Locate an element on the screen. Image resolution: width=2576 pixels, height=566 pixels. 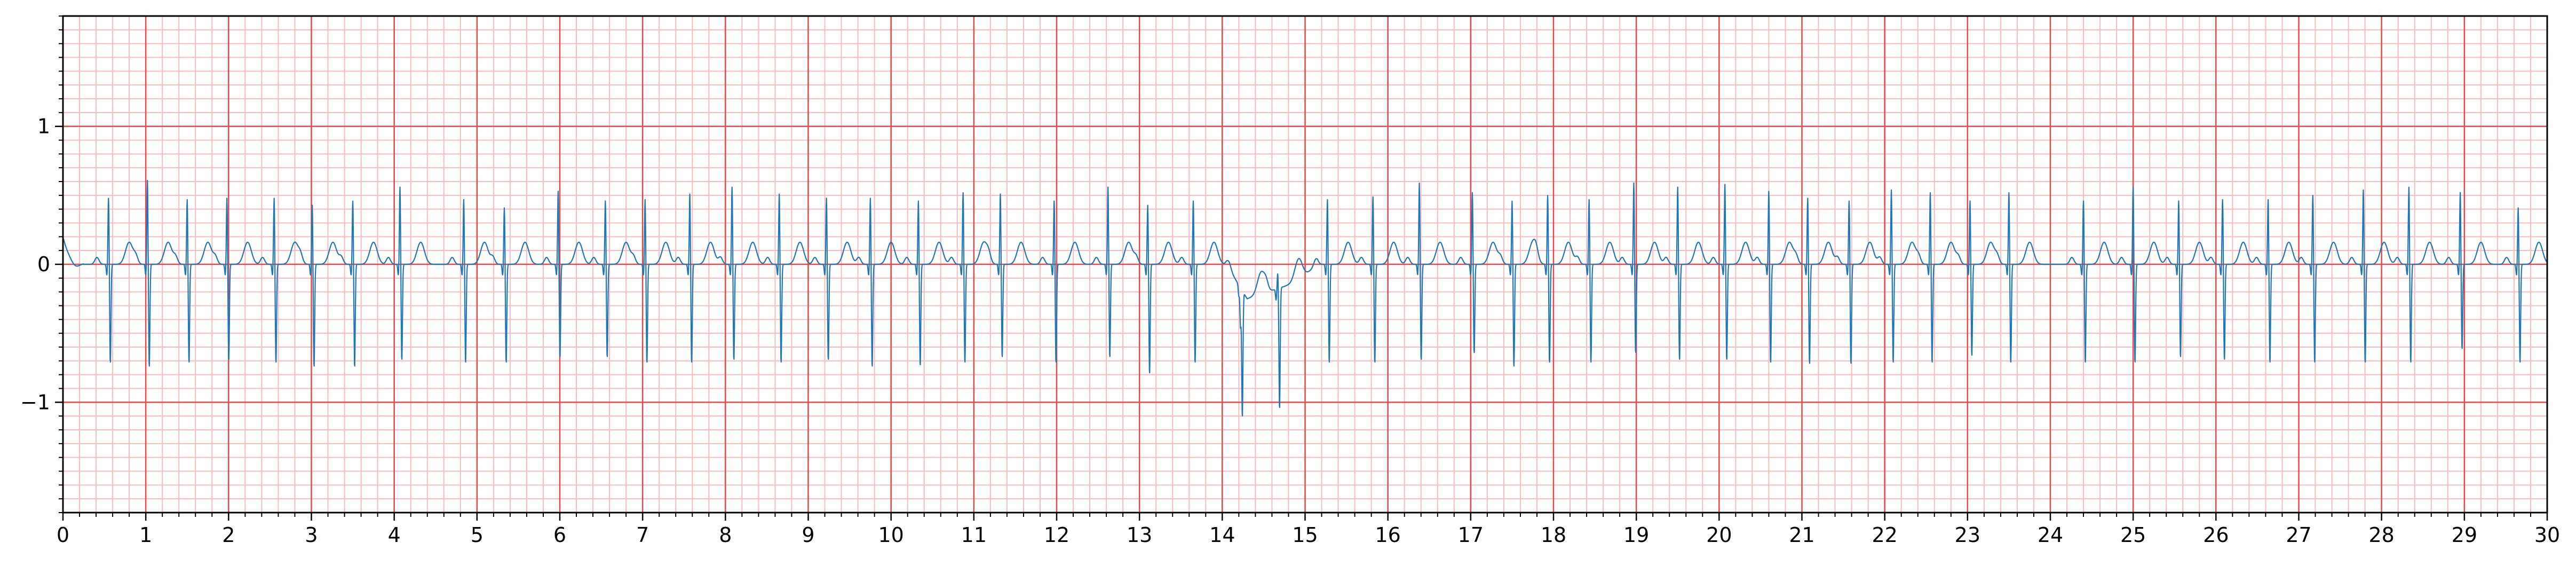
y-tick-label: −1 is located at coordinates (35, 402).